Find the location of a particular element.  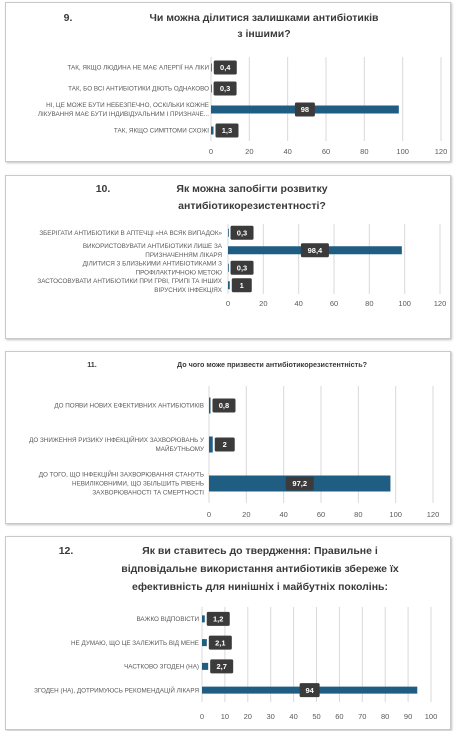

data-label: 0,8 is located at coordinates (224, 405).